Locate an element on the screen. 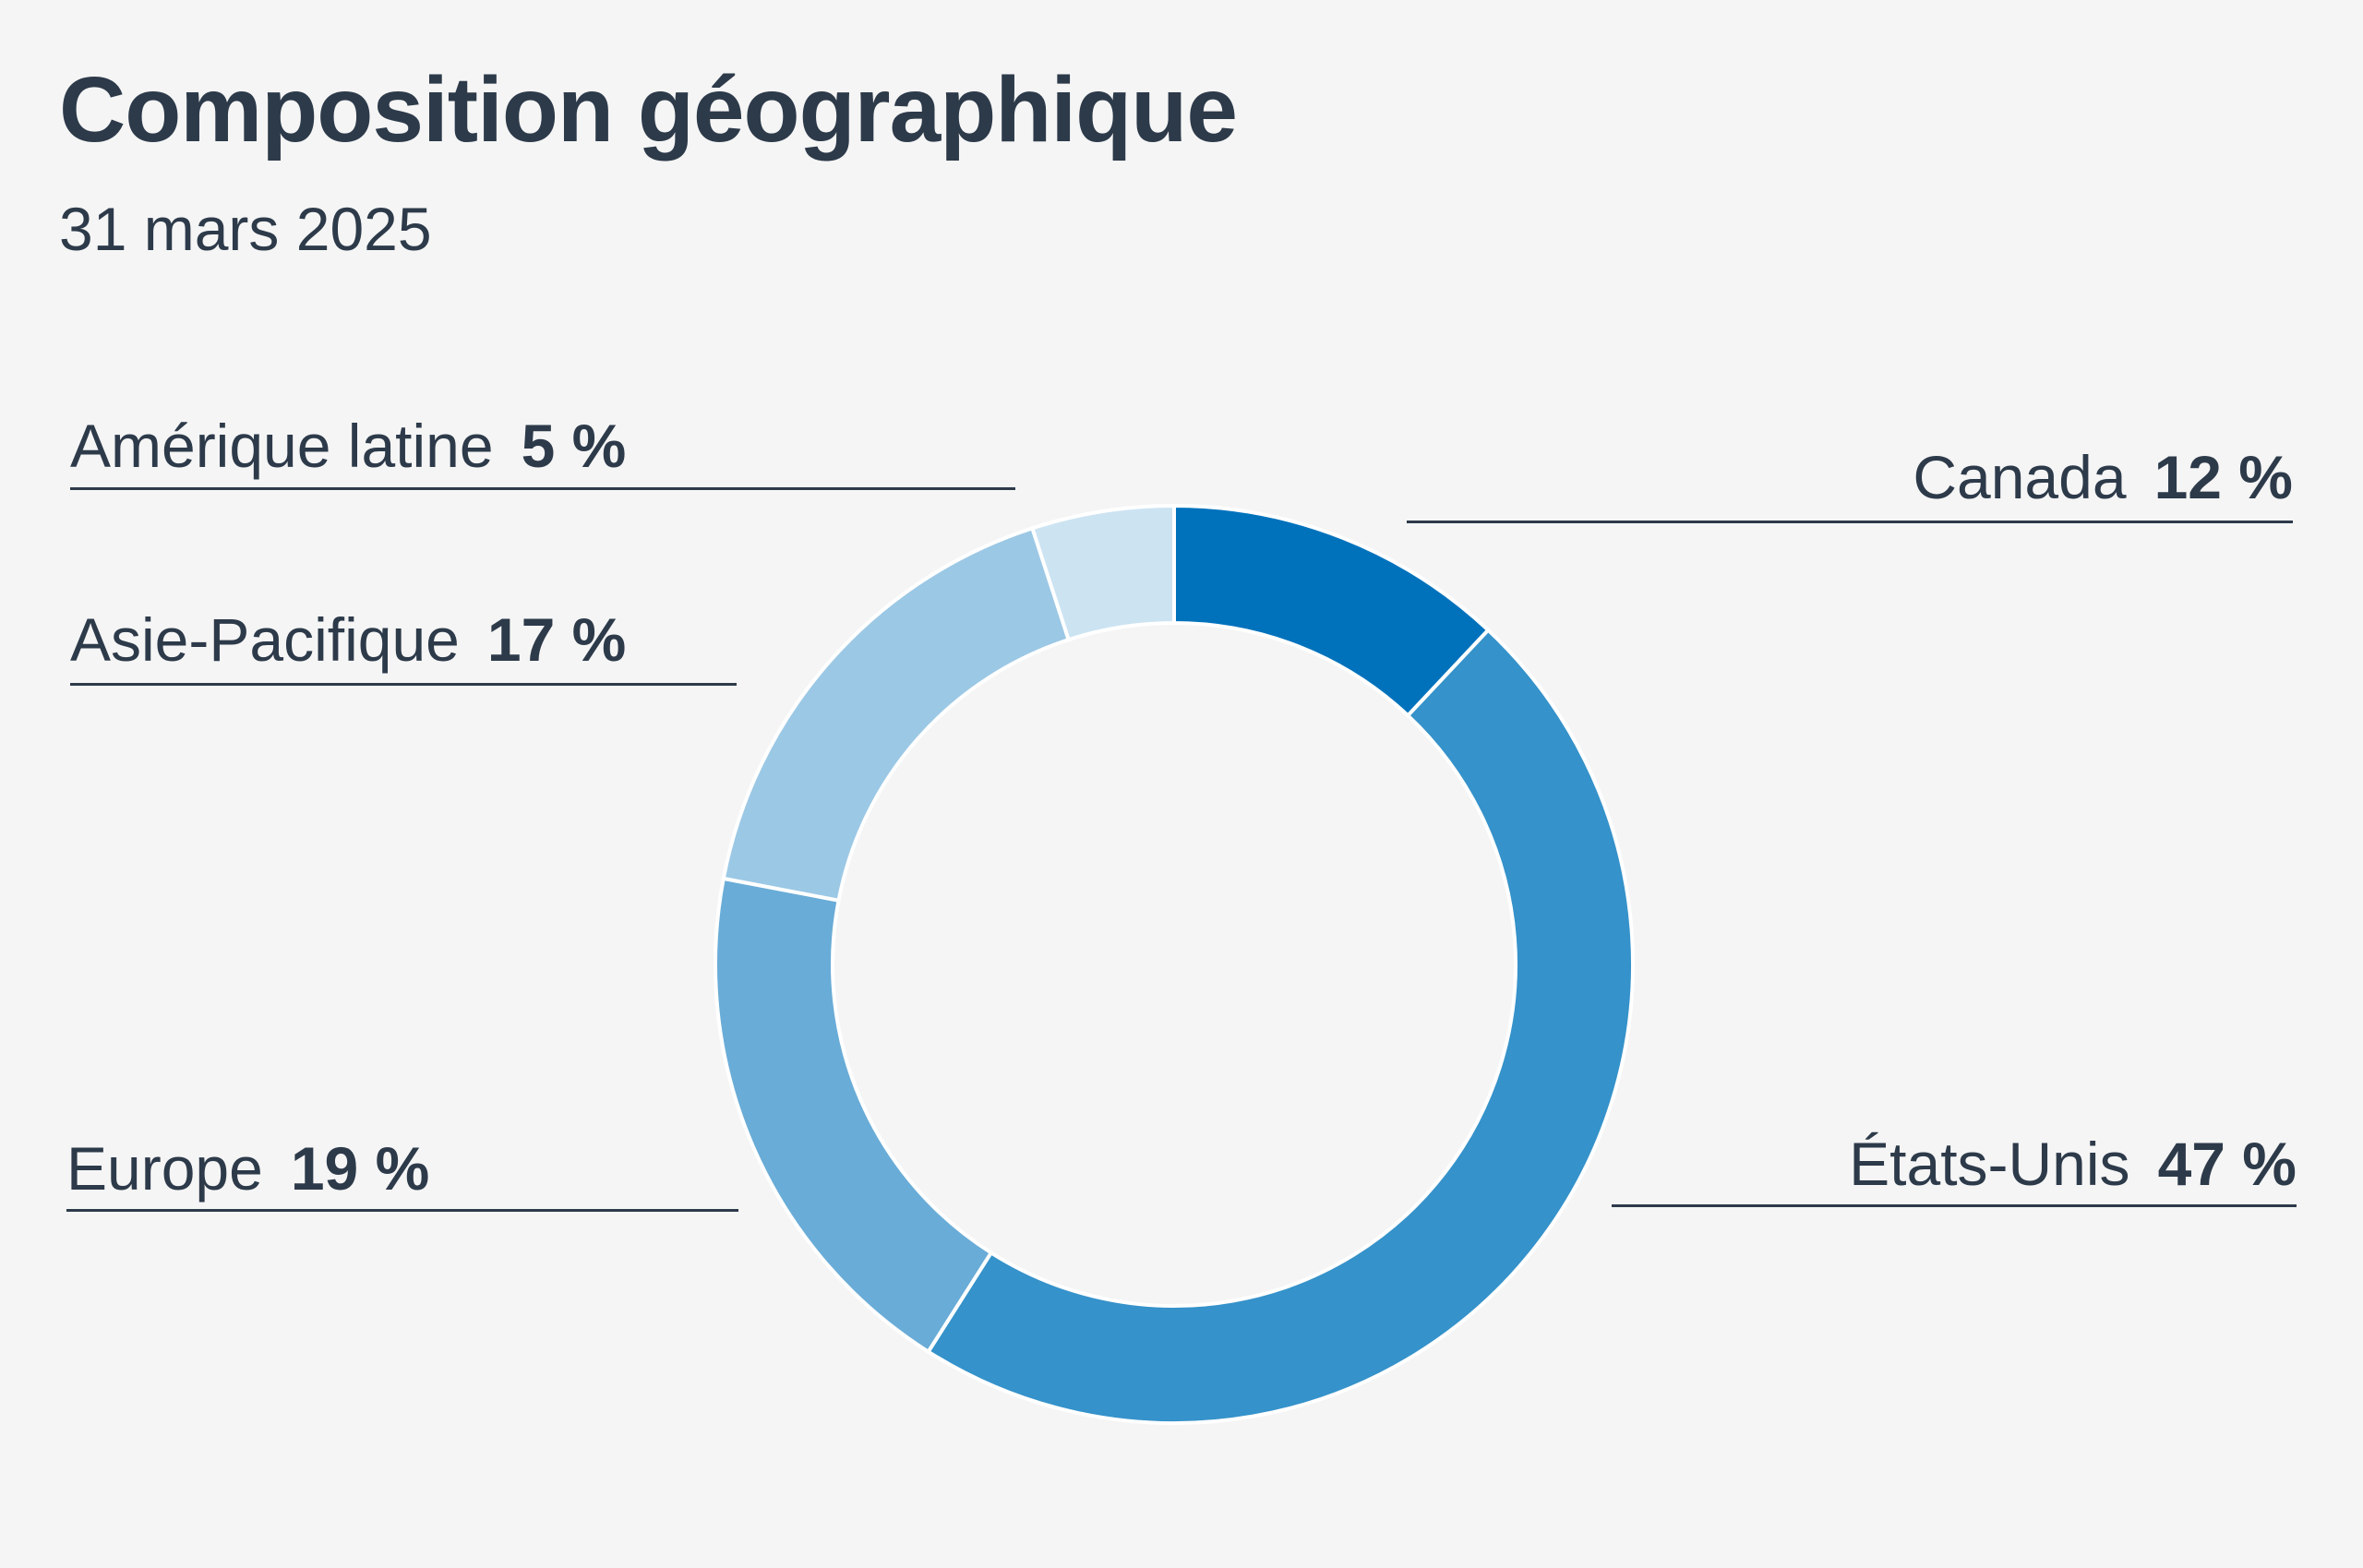 The image size is (2363, 1568). label-name: Amérique latine is located at coordinates (282, 446).